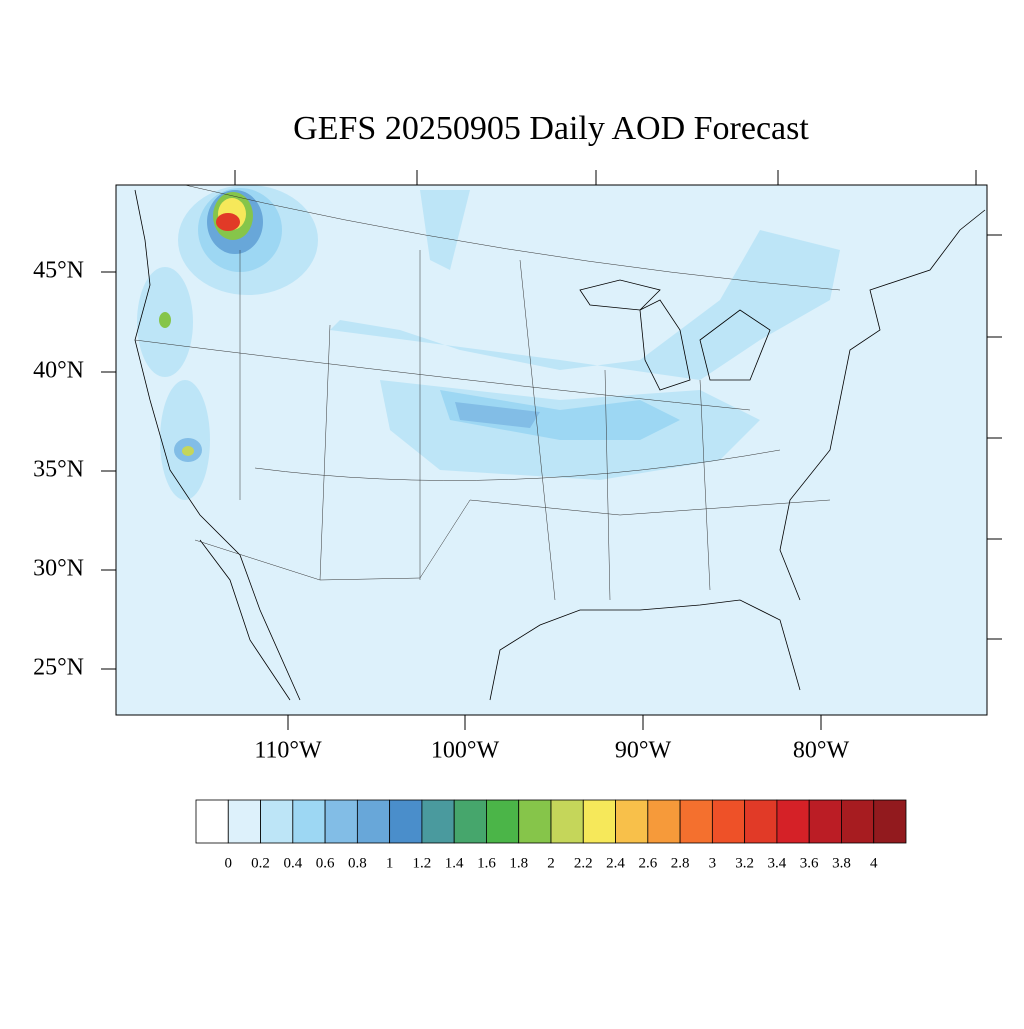 This screenshot has height=1029, width=1024. I want to click on lat-label: 25°N, so click(58, 668).